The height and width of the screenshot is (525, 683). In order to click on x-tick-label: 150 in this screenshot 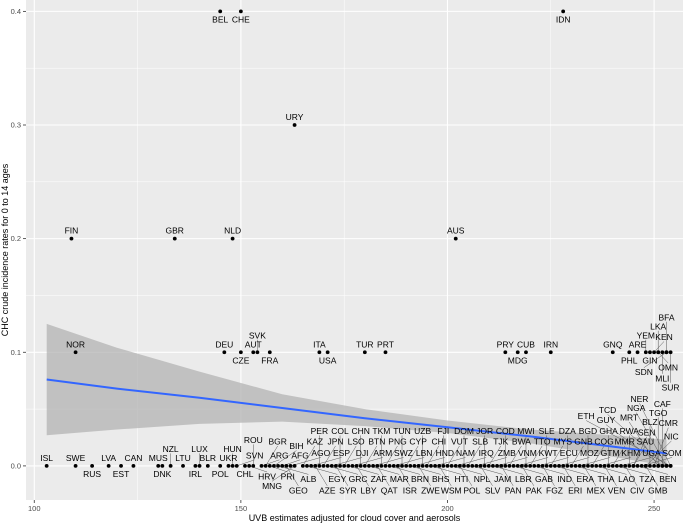, I will do `click(241, 508)`.